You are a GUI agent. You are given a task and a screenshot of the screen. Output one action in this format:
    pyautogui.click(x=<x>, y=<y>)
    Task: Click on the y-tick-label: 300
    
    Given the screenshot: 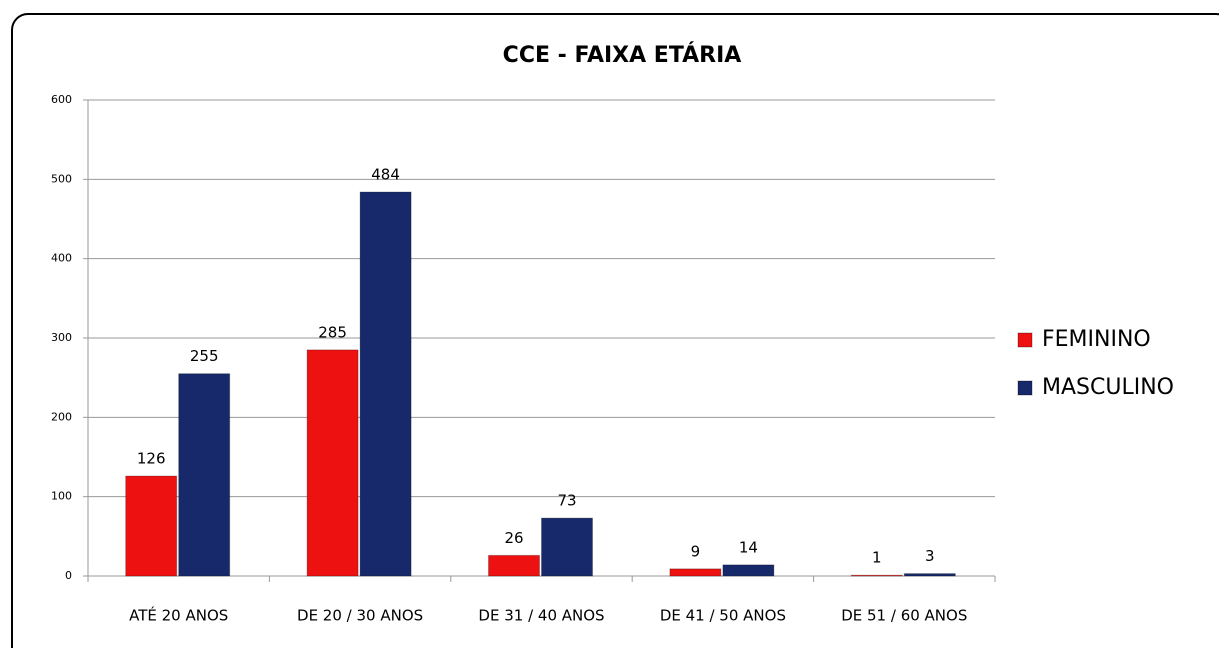 What is the action you would take?
    pyautogui.click(x=61, y=337)
    